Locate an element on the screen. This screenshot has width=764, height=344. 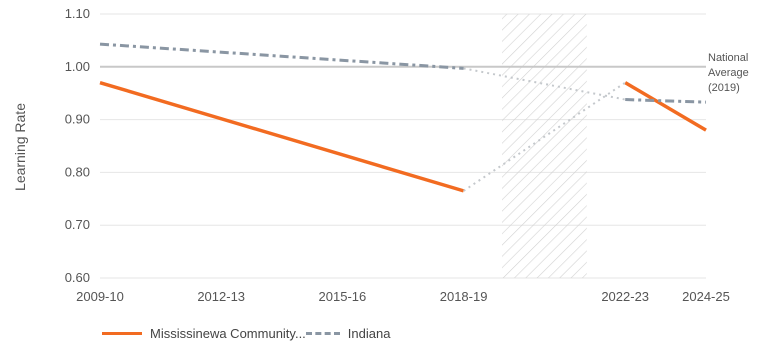
national-average-label: National Average (2019) is located at coordinates (728, 73).